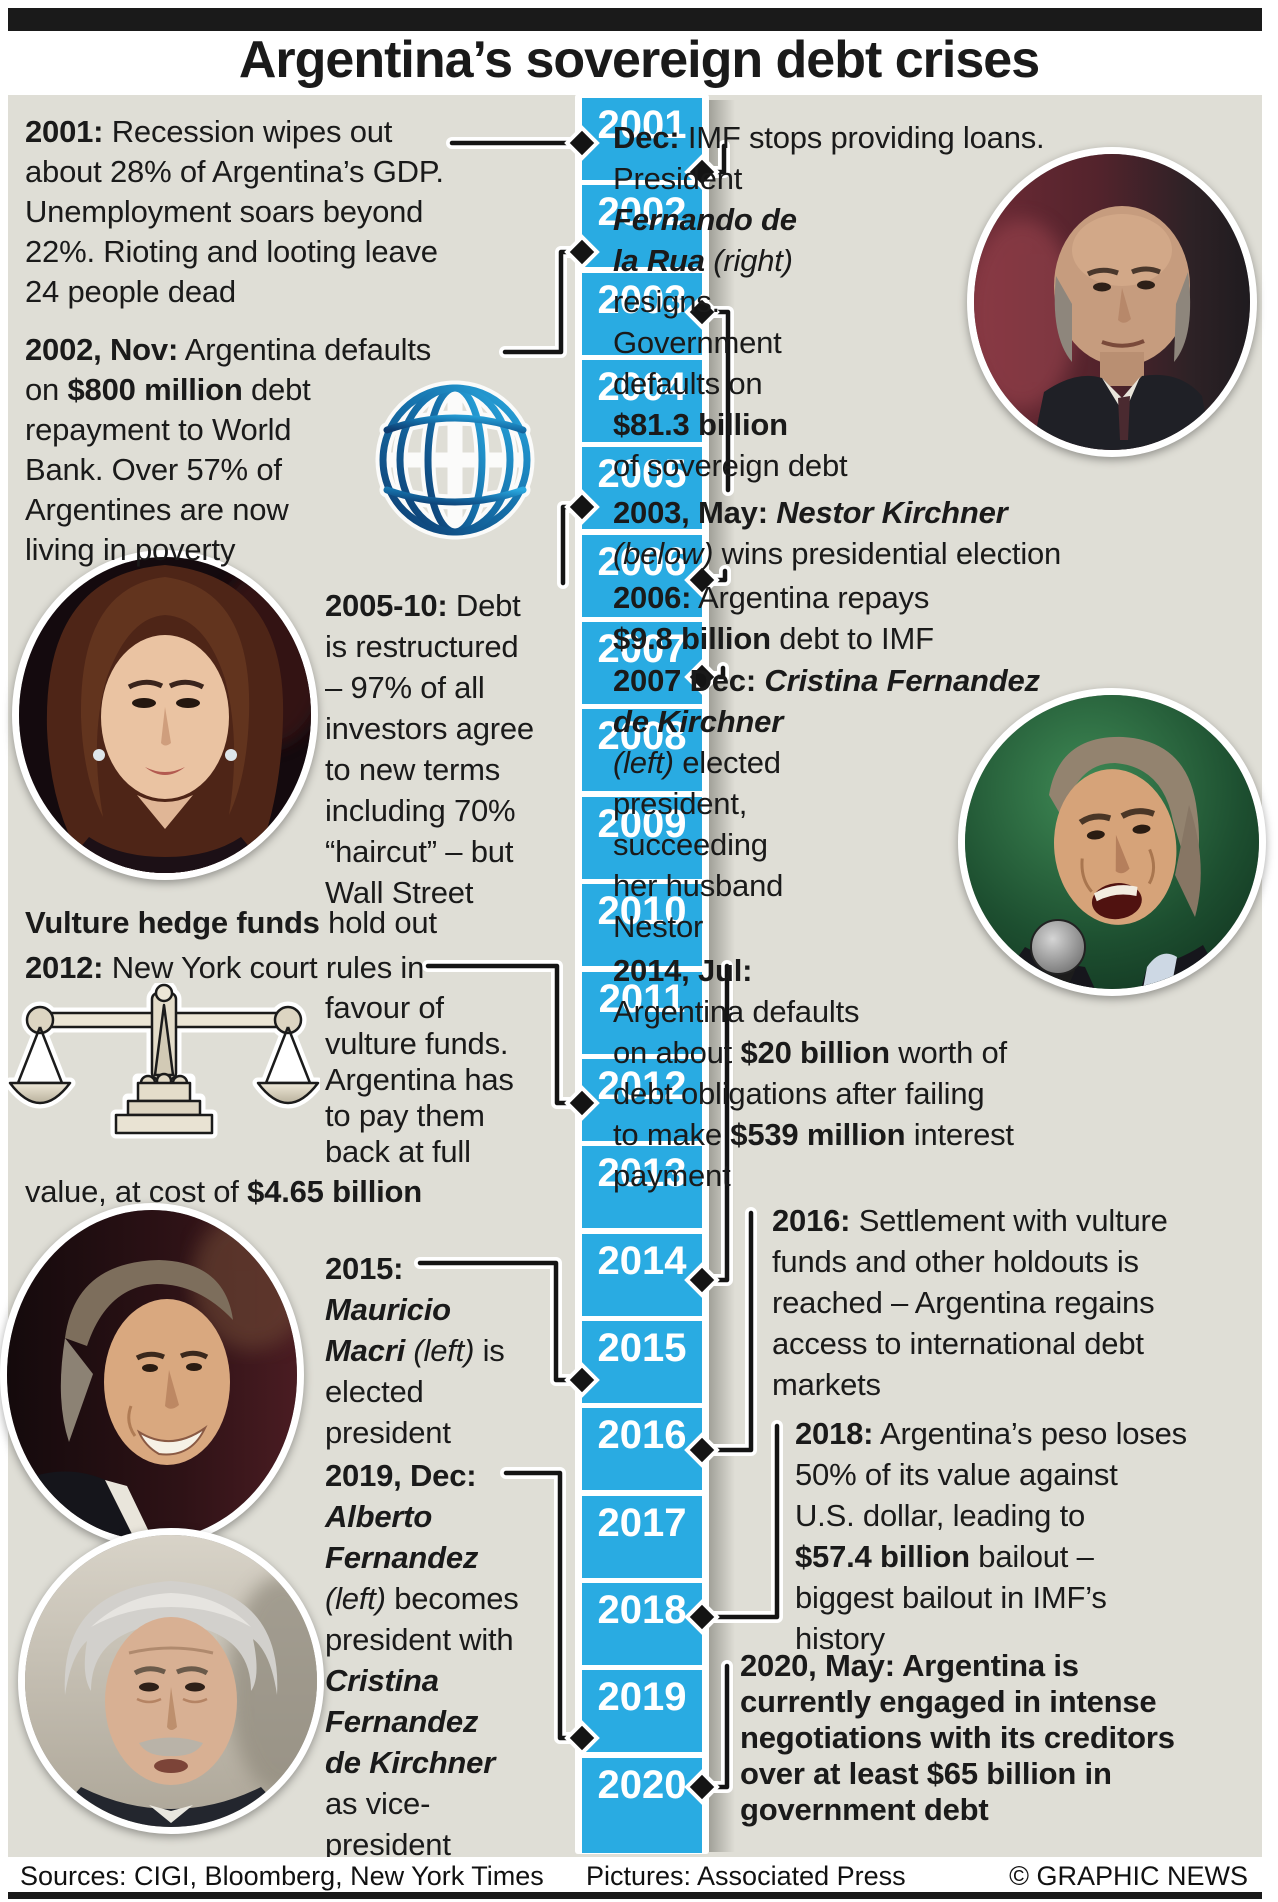 The width and height of the screenshot is (1278, 1902). Describe the element at coordinates (384, 1007) in the screenshot. I see `event-text-line: favour of` at that location.